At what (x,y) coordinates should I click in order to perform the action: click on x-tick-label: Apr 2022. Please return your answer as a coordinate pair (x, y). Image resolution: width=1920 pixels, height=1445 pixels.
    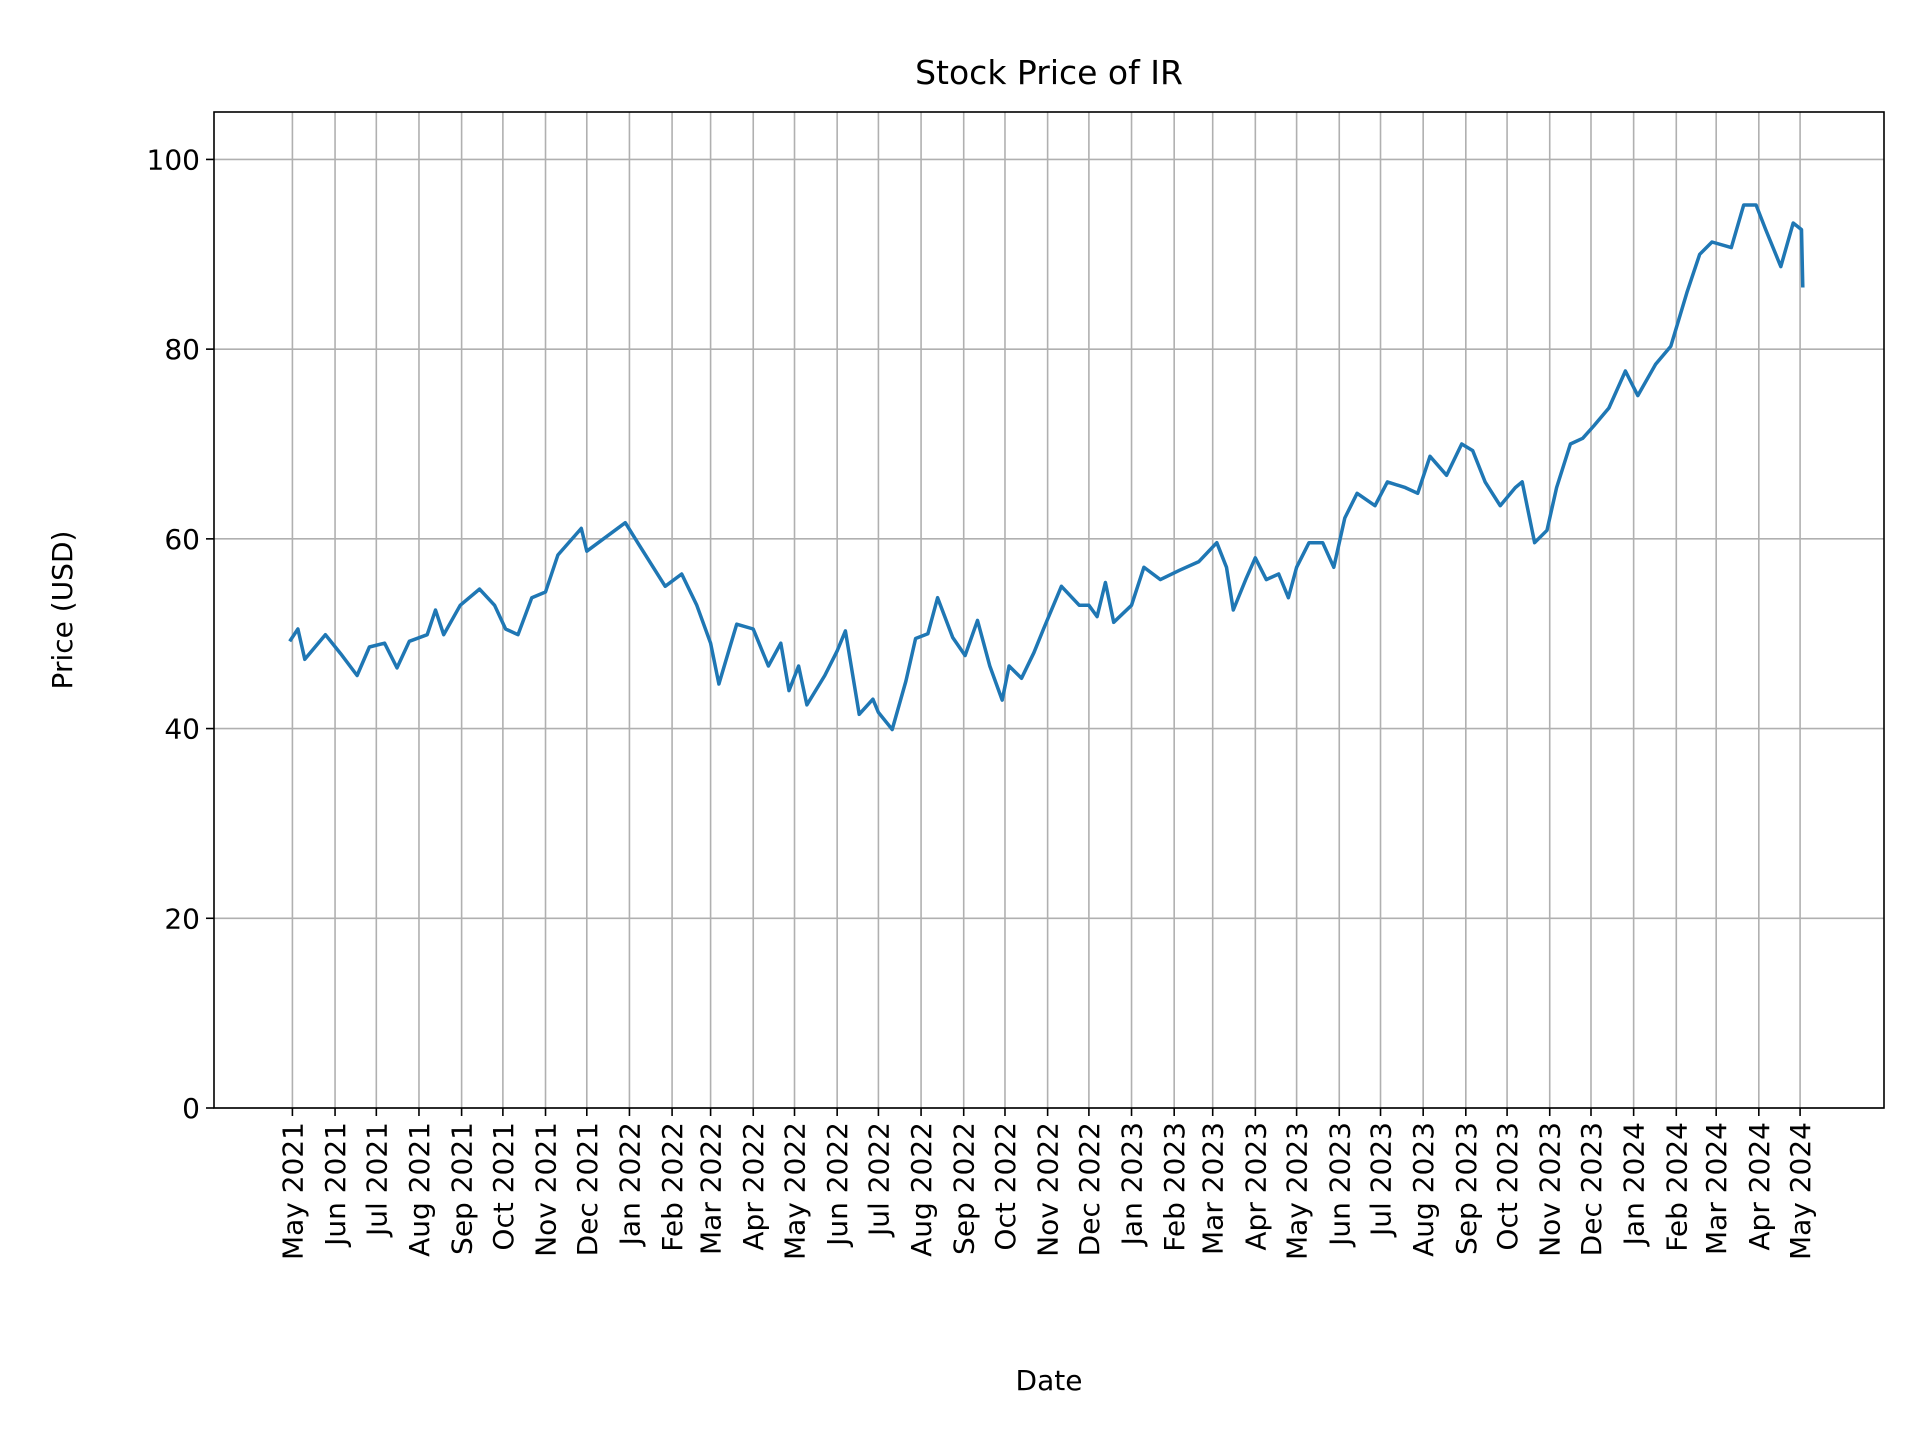
    Looking at the image, I should click on (753, 1186).